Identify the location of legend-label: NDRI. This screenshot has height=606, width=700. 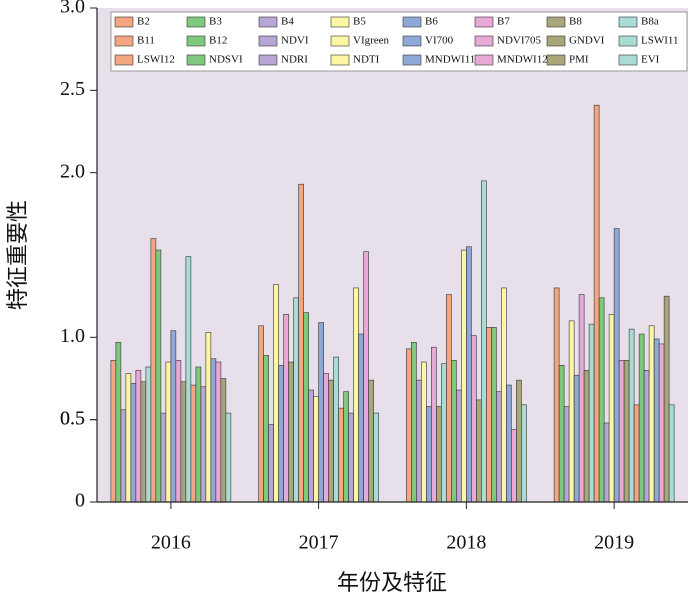
(294, 60).